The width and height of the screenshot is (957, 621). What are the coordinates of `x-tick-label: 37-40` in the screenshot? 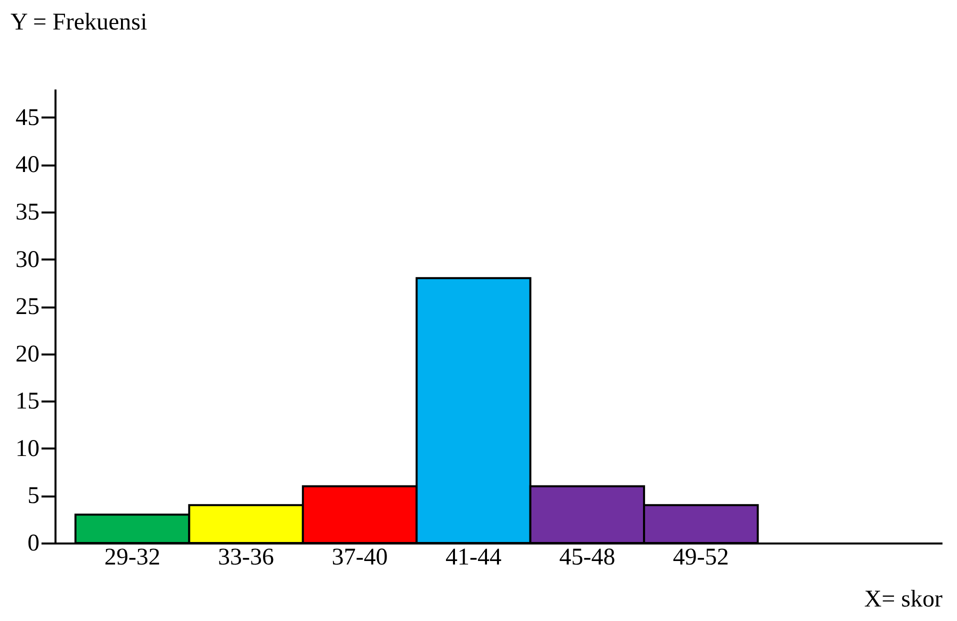 It's located at (360, 557).